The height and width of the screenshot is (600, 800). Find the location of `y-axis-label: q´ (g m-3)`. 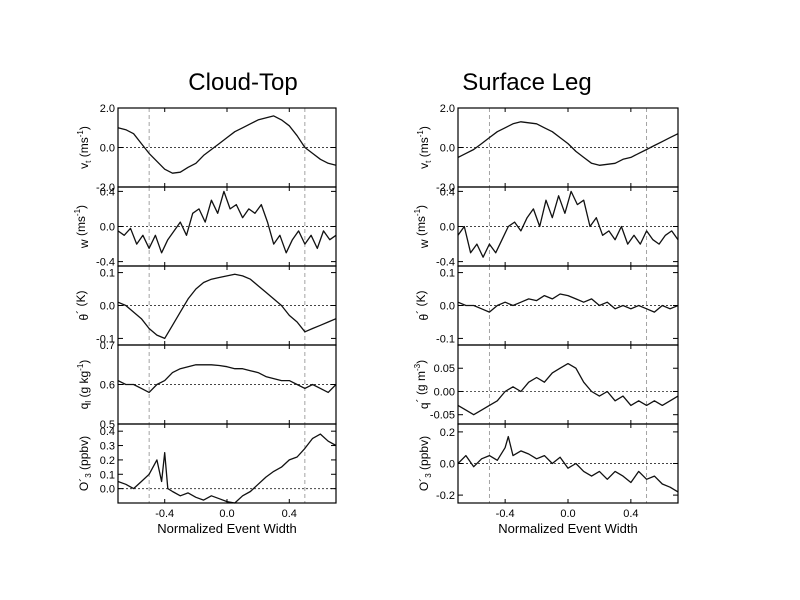

y-axis-label: q´ (g m-3) is located at coordinates (422, 384).